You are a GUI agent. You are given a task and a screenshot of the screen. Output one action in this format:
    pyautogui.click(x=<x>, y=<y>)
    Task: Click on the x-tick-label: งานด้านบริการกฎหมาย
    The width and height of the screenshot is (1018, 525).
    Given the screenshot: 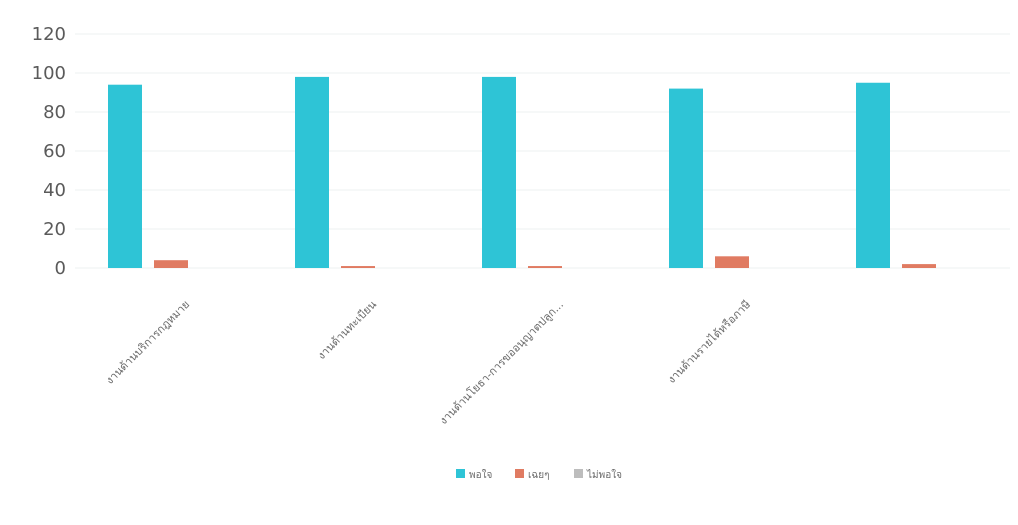 What is the action you would take?
    pyautogui.click(x=147, y=342)
    